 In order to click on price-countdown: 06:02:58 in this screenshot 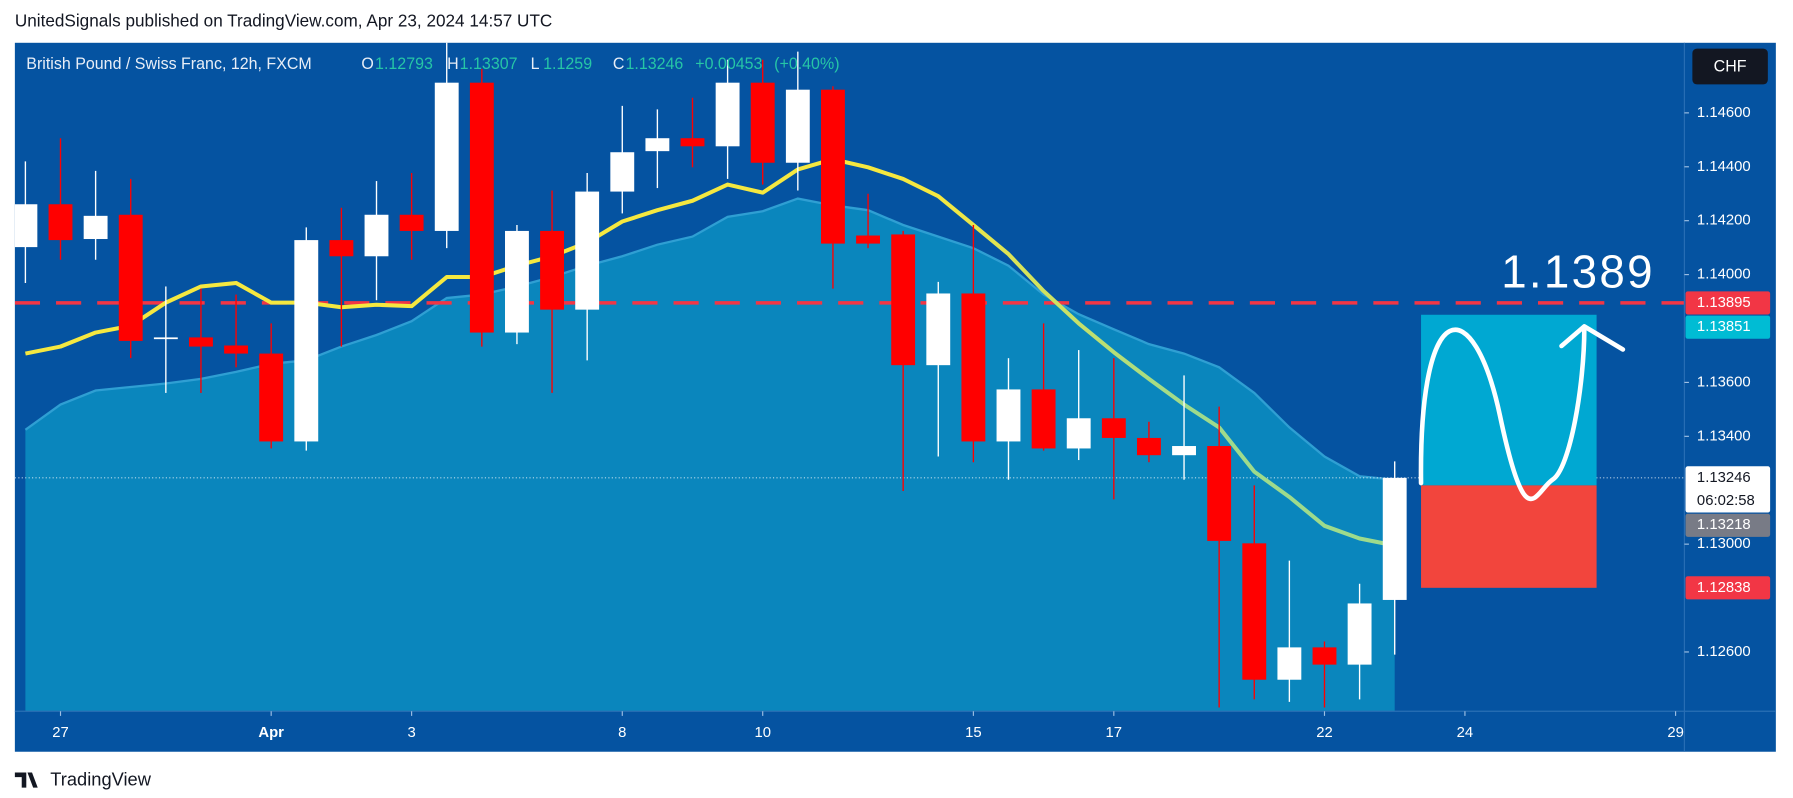, I will do `click(1726, 500)`.